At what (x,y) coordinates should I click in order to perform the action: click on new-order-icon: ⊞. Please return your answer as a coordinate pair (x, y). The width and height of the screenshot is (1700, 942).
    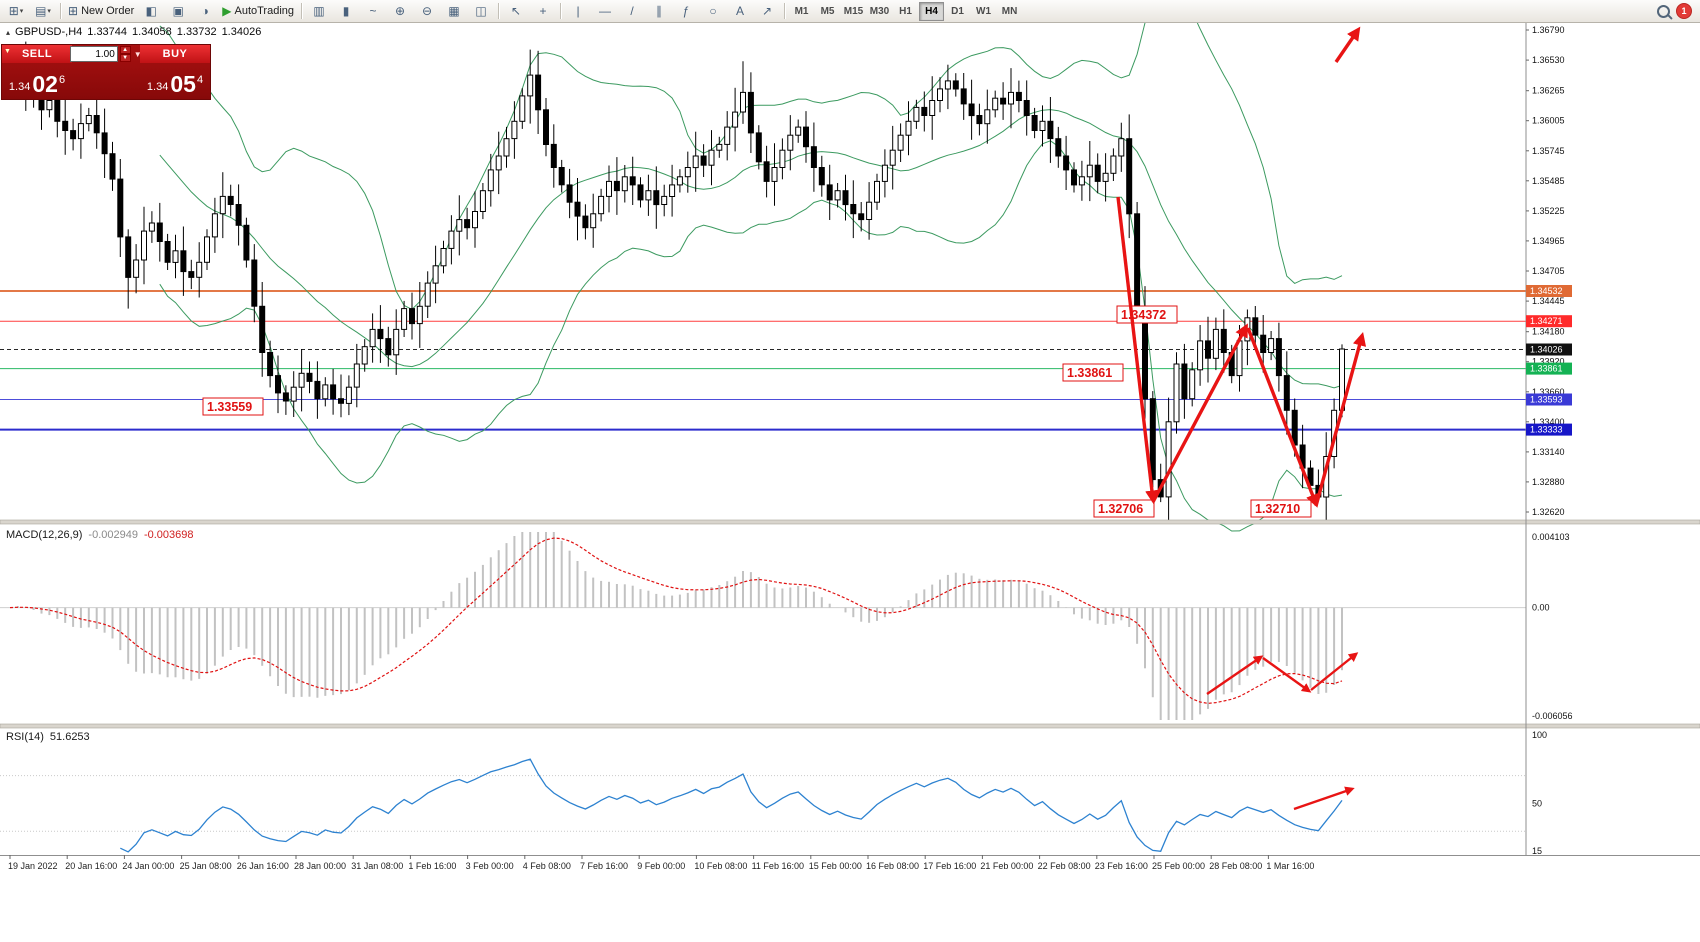
    Looking at the image, I should click on (73, 11).